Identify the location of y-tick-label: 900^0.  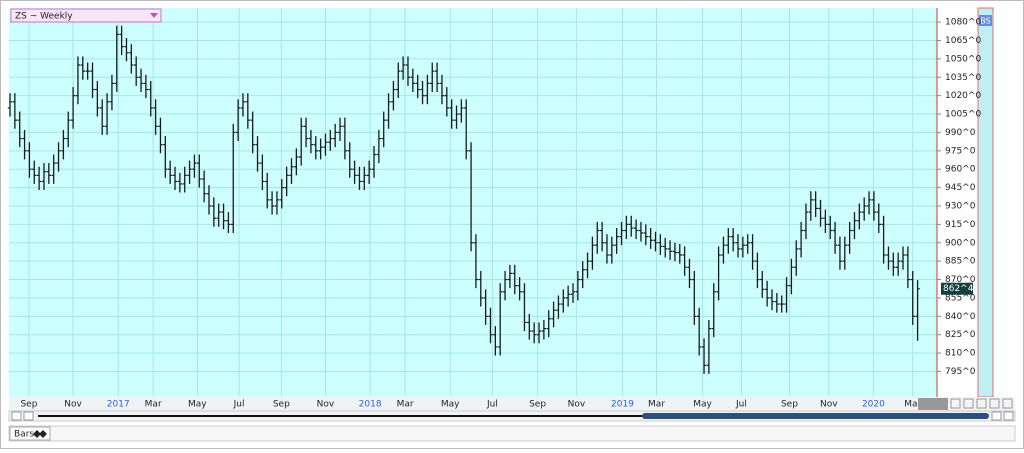
(960, 243).